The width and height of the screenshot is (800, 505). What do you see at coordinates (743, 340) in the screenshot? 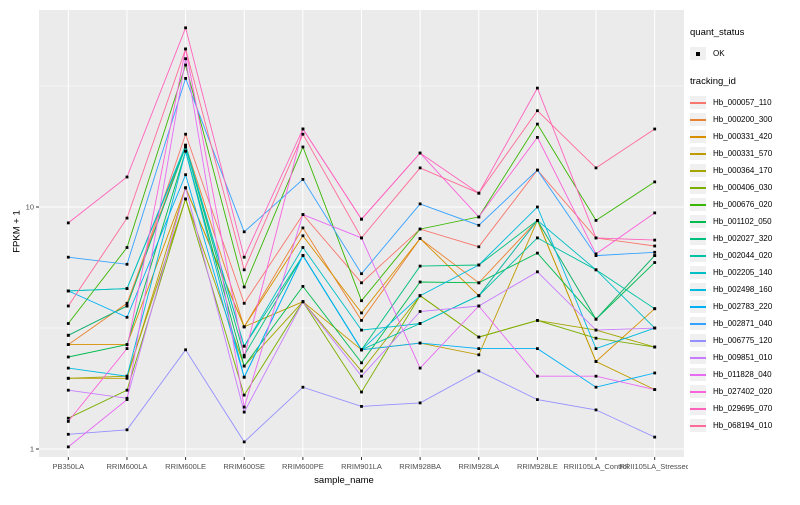
I see `legend-item-label: Hb_006775_120` at bounding box center [743, 340].